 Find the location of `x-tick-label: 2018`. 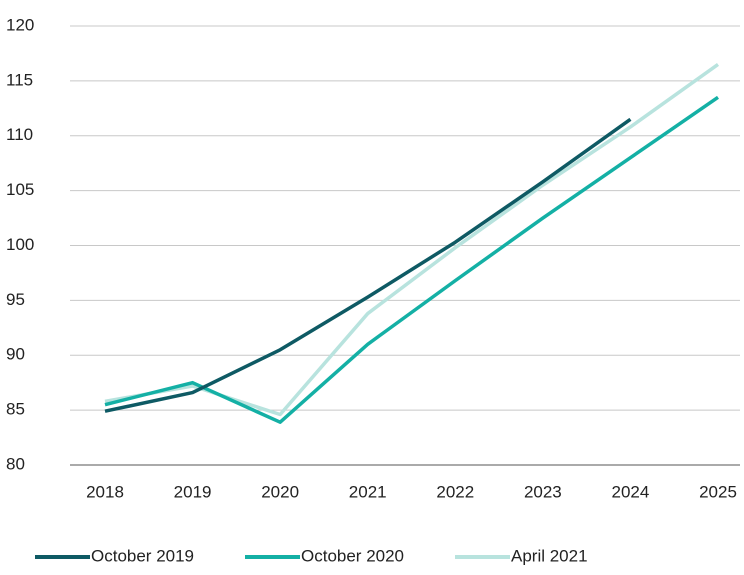

x-tick-label: 2018 is located at coordinates (105, 491).